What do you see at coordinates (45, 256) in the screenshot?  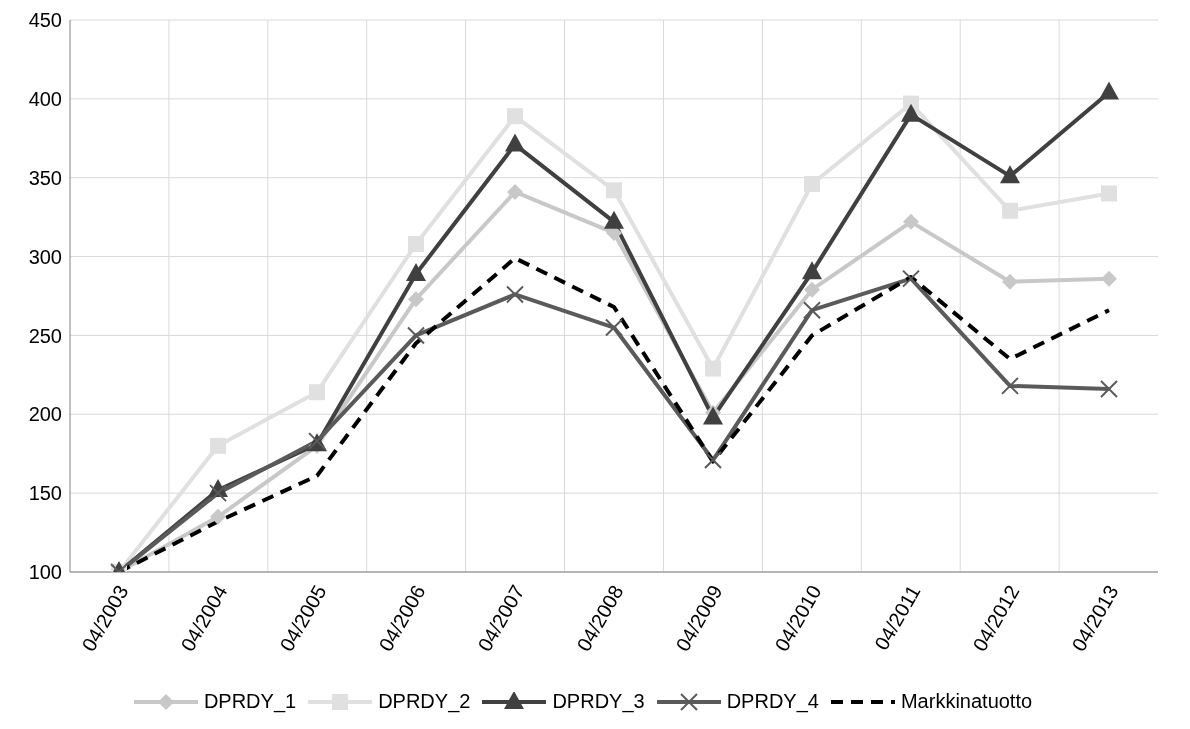 I see `y-tick-label: 300` at bounding box center [45, 256].